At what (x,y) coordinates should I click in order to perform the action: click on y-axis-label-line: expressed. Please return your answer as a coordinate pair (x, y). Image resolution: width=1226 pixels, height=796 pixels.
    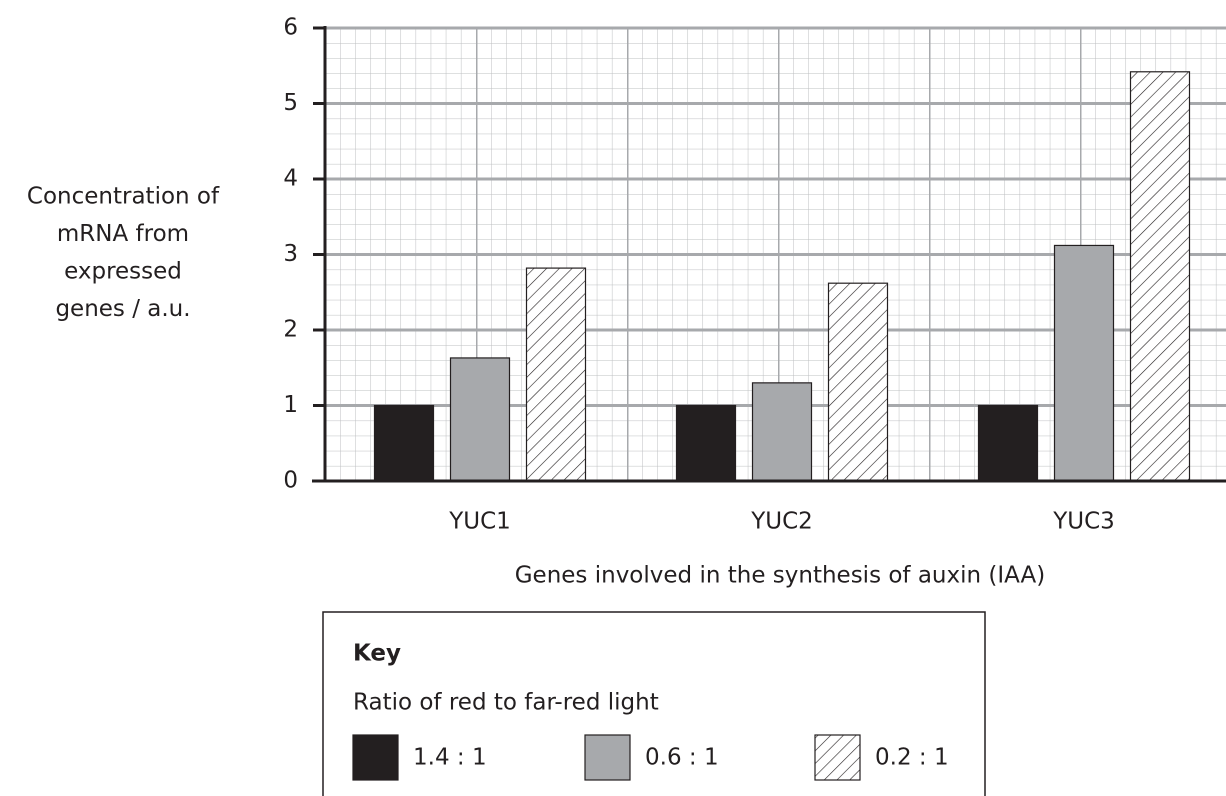
    Looking at the image, I should click on (123, 272).